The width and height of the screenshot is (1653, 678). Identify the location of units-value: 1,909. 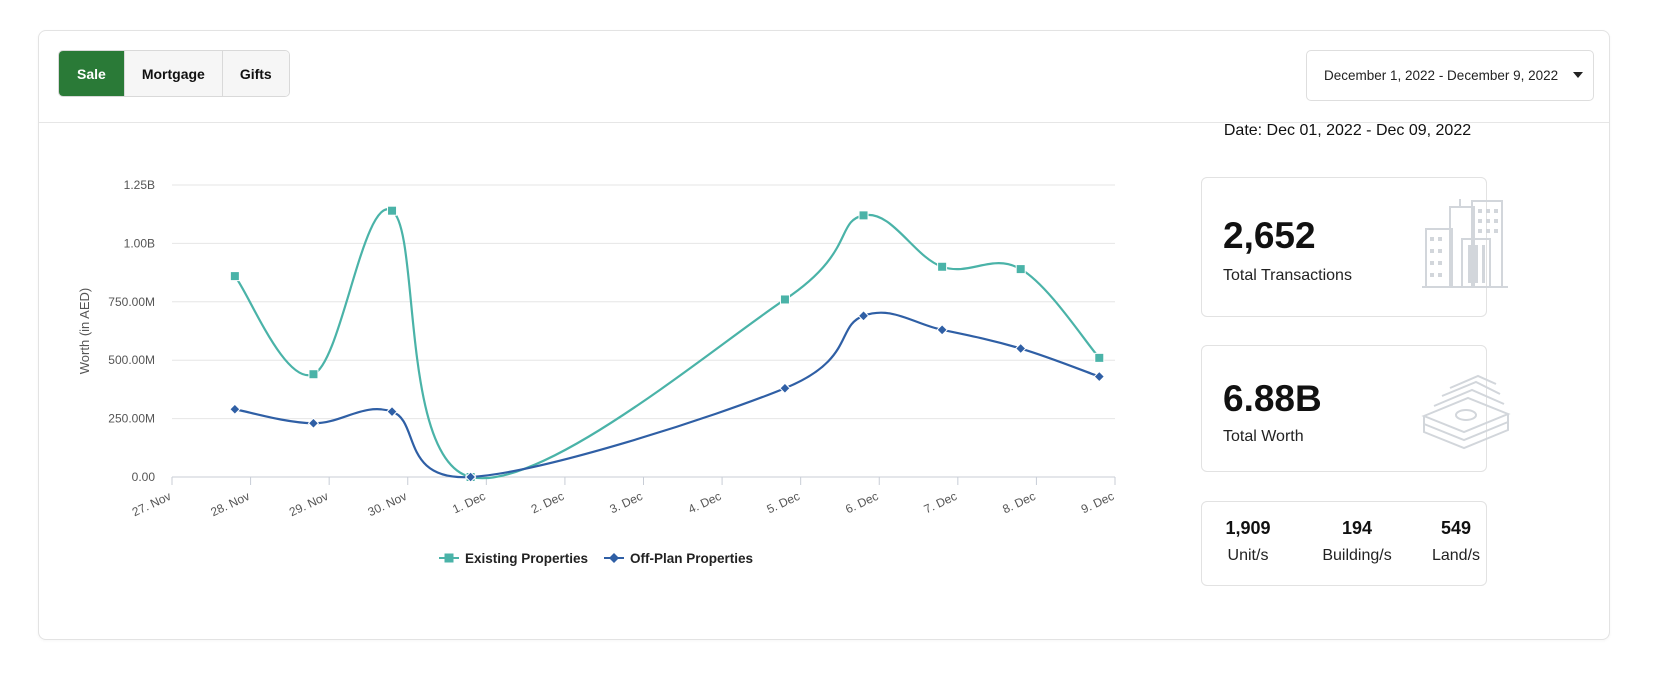
(1248, 528).